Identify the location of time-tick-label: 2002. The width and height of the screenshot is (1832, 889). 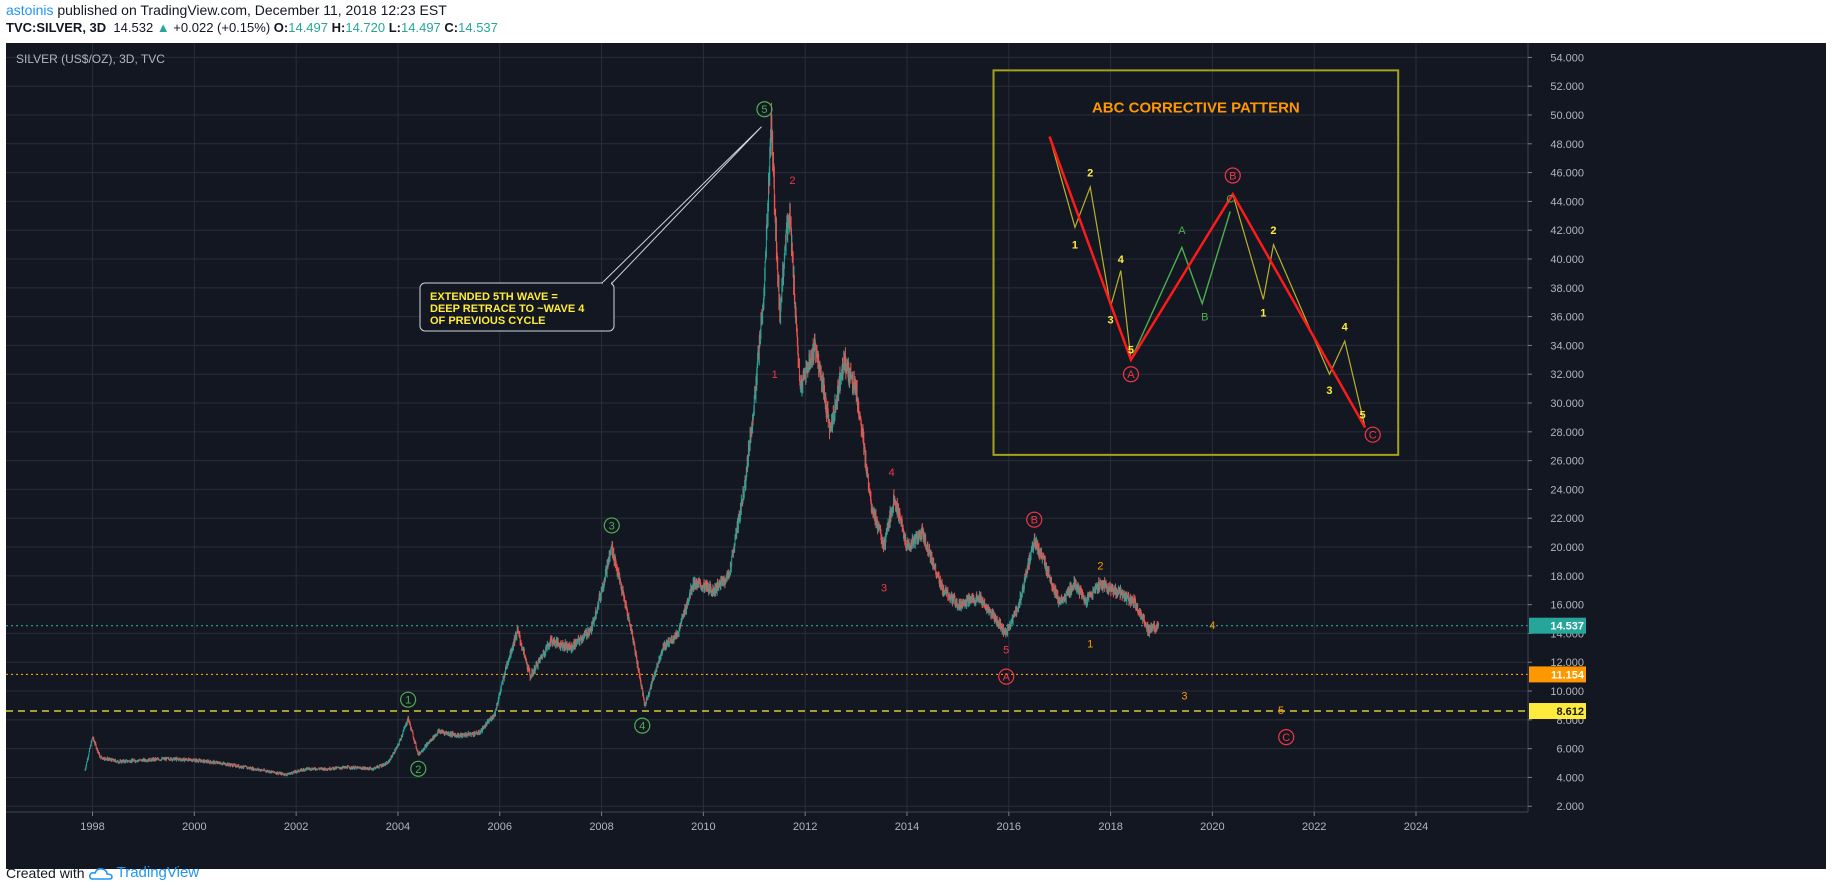
(296, 827).